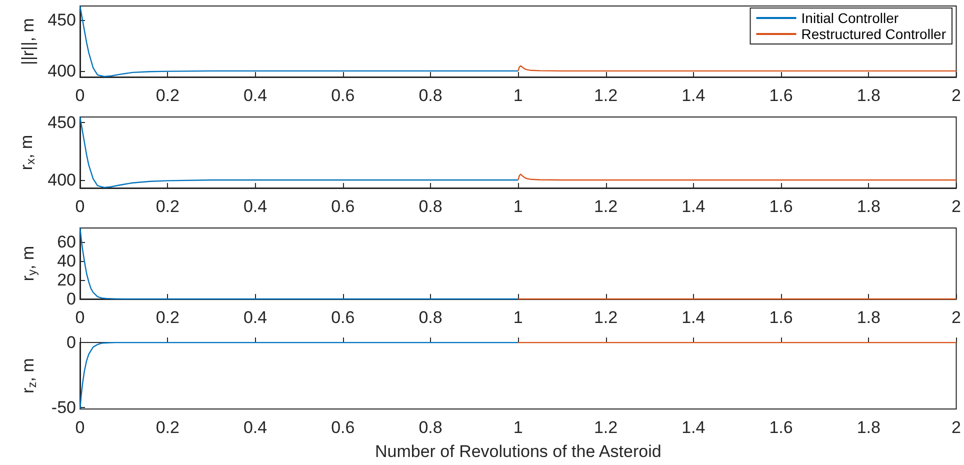 The image size is (964, 465). Describe the element at coordinates (518, 451) in the screenshot. I see `x-axis-title: Number of Revolutions of the Asteroid` at that location.